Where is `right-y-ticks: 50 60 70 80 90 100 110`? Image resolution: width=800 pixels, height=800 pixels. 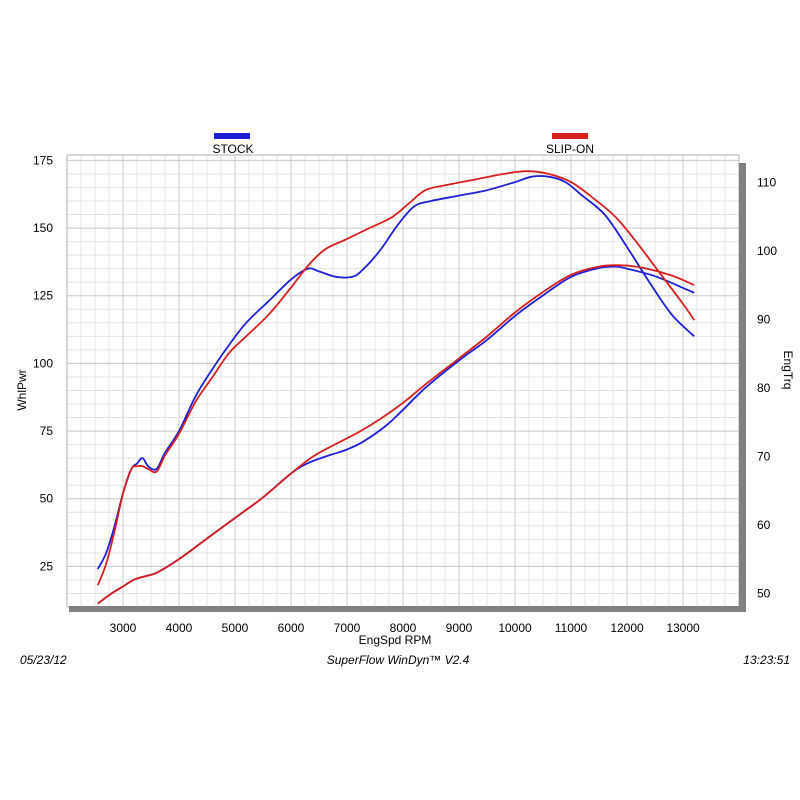
right-y-ticks: 50 60 70 80 90 100 110 is located at coordinates (767, 387).